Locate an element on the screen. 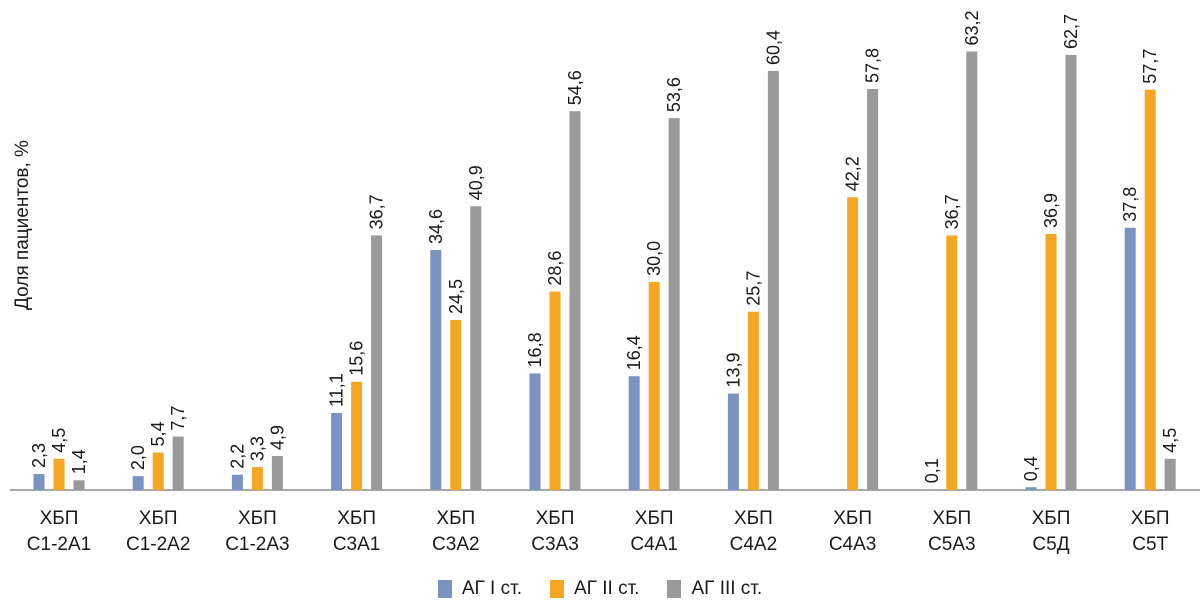  data-label-1-11: 0,4 is located at coordinates (1031, 468).